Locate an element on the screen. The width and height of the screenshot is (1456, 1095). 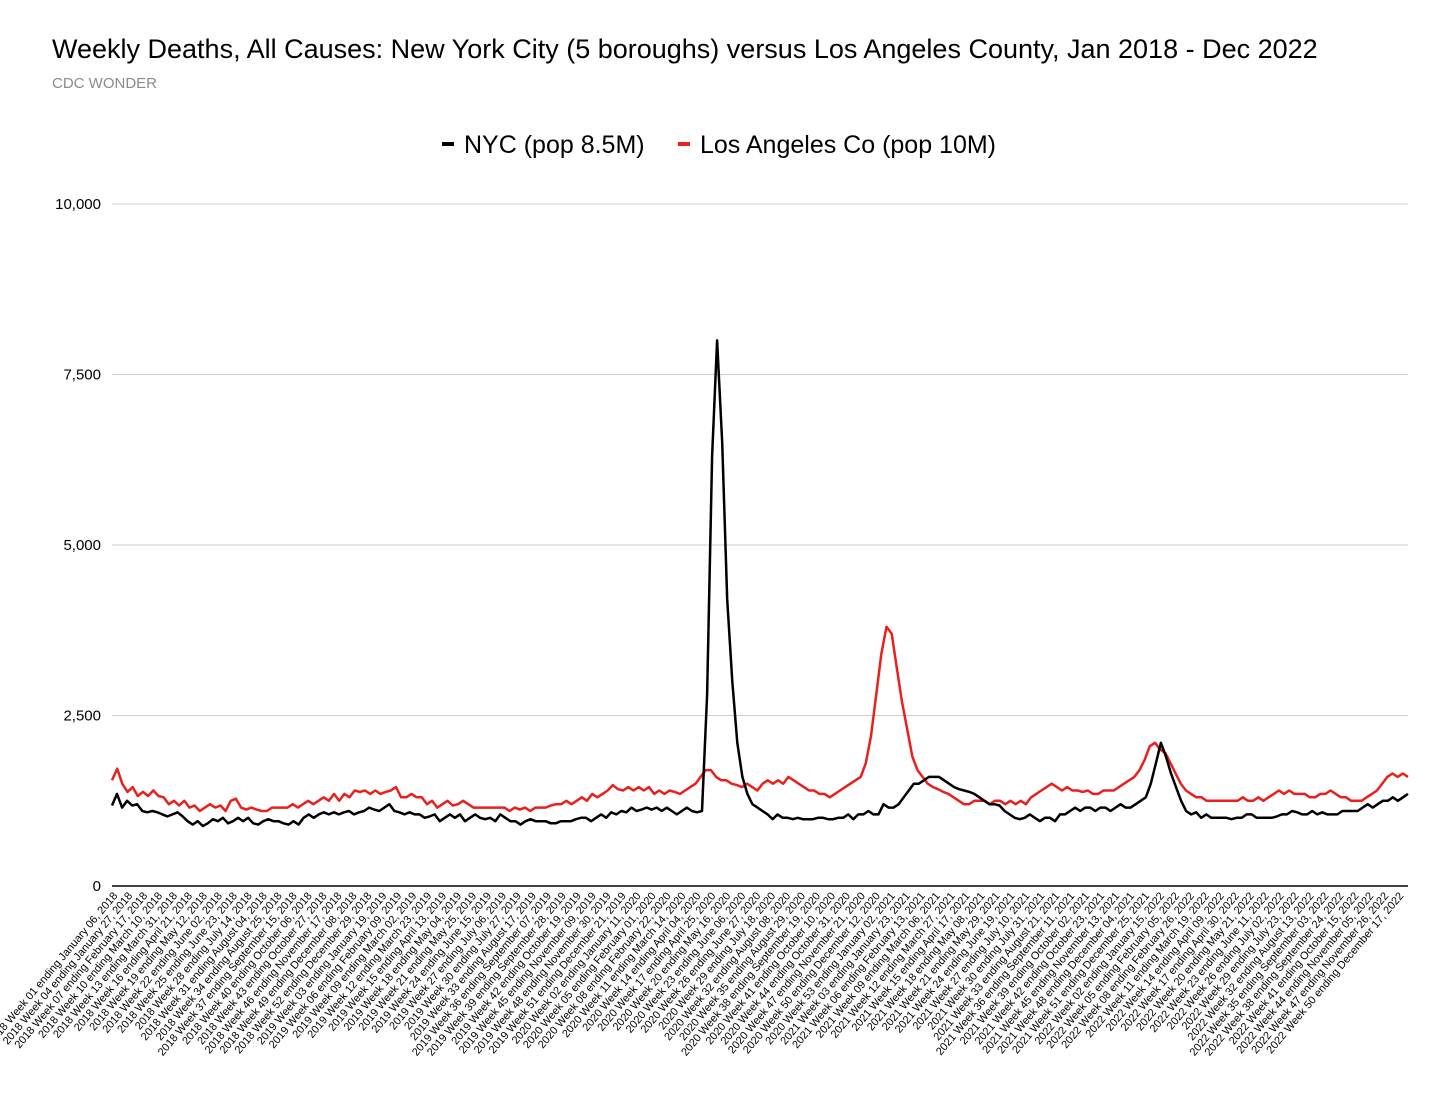
y-axis-ticks: 0 2,500 5,000 7,500 10,000 is located at coordinates (78, 545).